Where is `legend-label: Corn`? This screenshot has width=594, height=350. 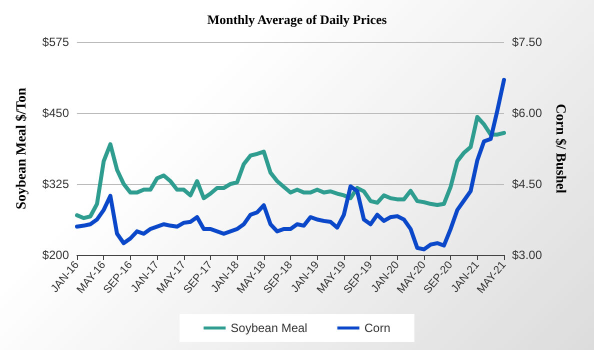 legend-label: Corn is located at coordinates (377, 328).